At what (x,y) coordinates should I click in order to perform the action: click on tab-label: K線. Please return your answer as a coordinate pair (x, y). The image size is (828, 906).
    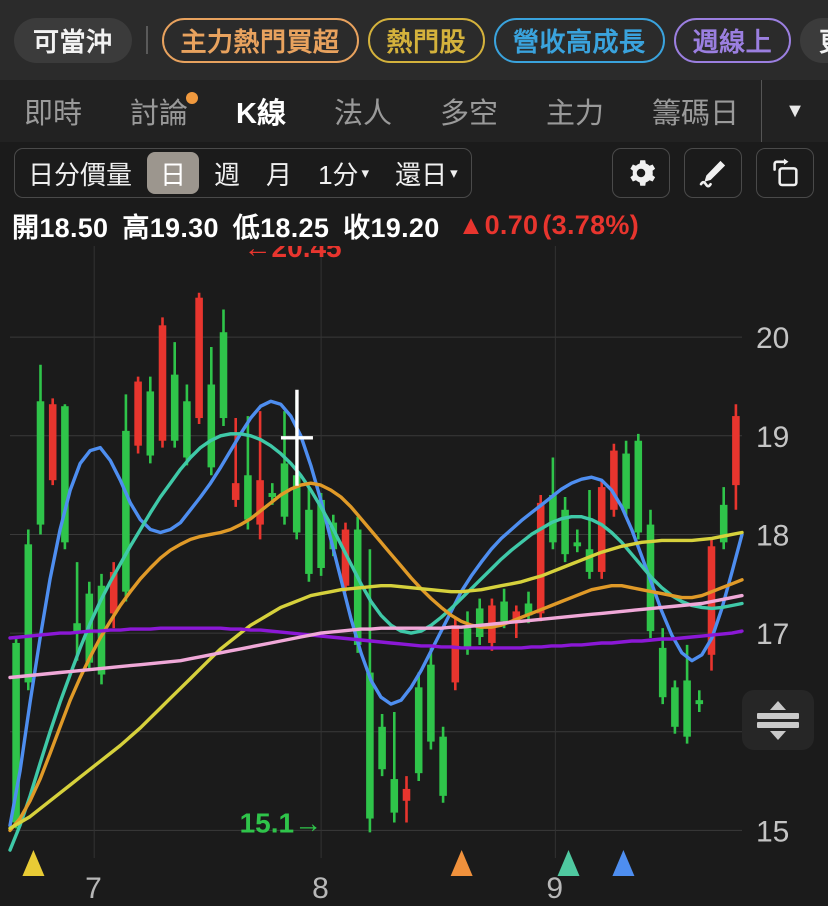
    Looking at the image, I should click on (261, 114).